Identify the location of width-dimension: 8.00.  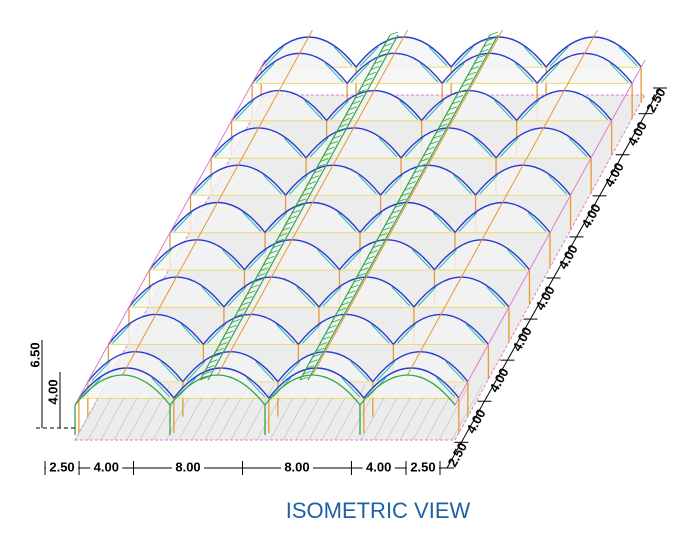
(187, 466).